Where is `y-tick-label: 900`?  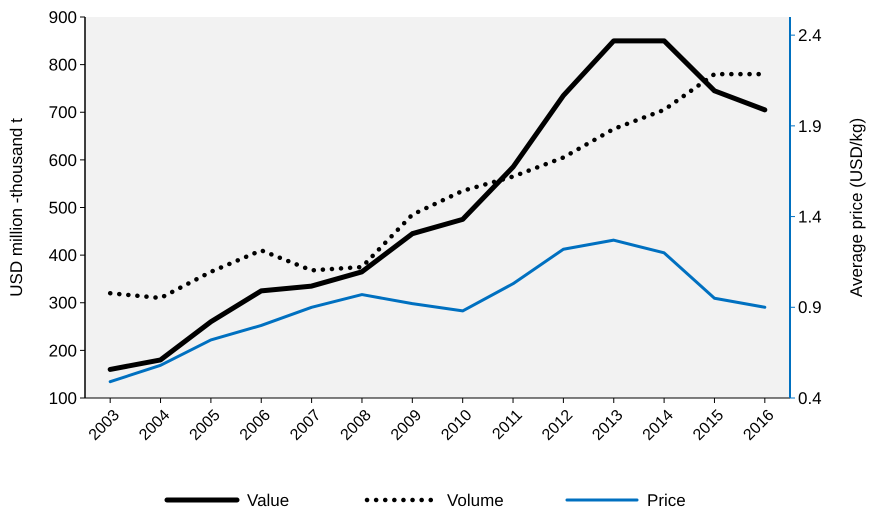
y-tick-label: 900 is located at coordinates (62, 17).